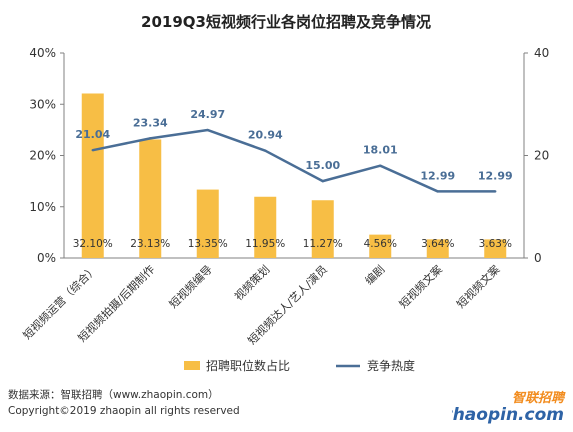  What do you see at coordinates (299, 365) in the screenshot?
I see `legend: 招聘职位数占比 竞争热度` at bounding box center [299, 365].